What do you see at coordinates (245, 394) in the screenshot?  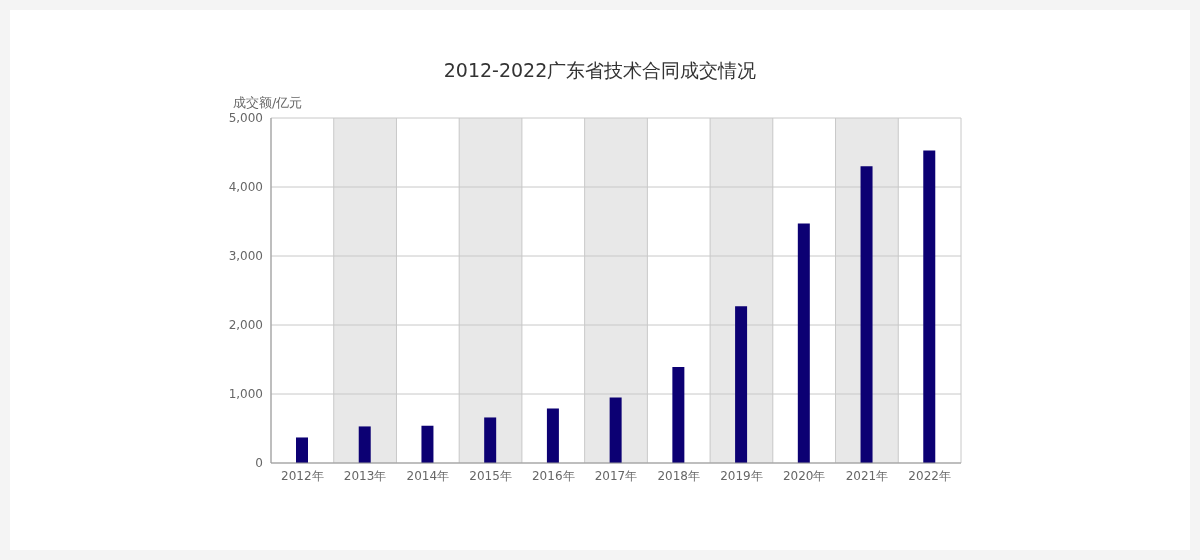 I see `y-tick-label: 1,000` at bounding box center [245, 394].